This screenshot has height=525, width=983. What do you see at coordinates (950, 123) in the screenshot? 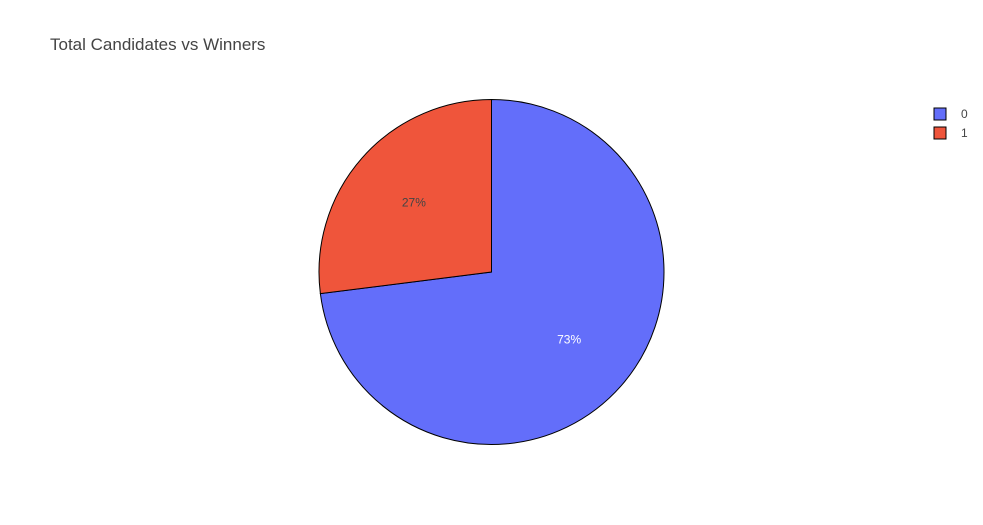
I see `legend: 01` at bounding box center [950, 123].